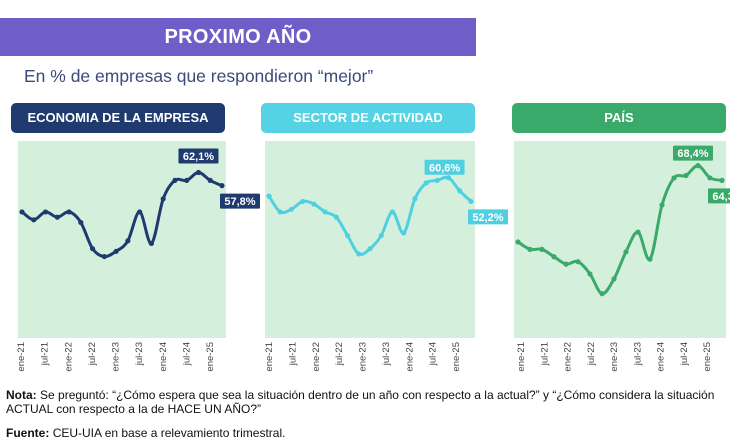 This screenshot has height=445, width=730. What do you see at coordinates (316, 357) in the screenshot?
I see `x-tick-label-1-2: ene-22` at bounding box center [316, 357].